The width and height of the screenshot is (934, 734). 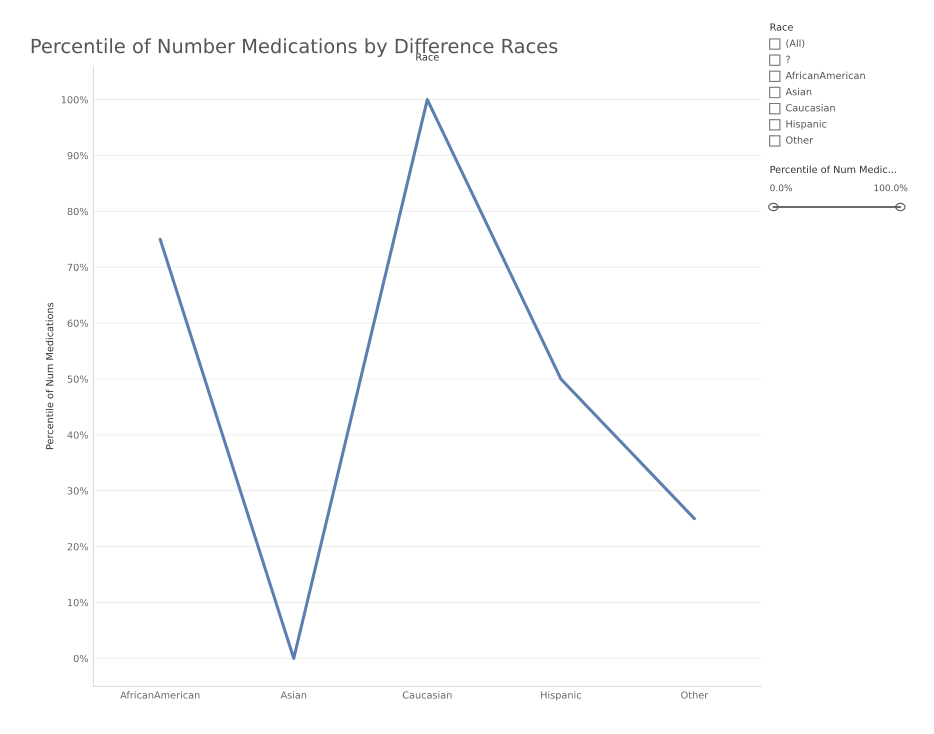 What do you see at coordinates (50, 376) in the screenshot?
I see `y-axis-title: Percentile of Num Medications` at bounding box center [50, 376].